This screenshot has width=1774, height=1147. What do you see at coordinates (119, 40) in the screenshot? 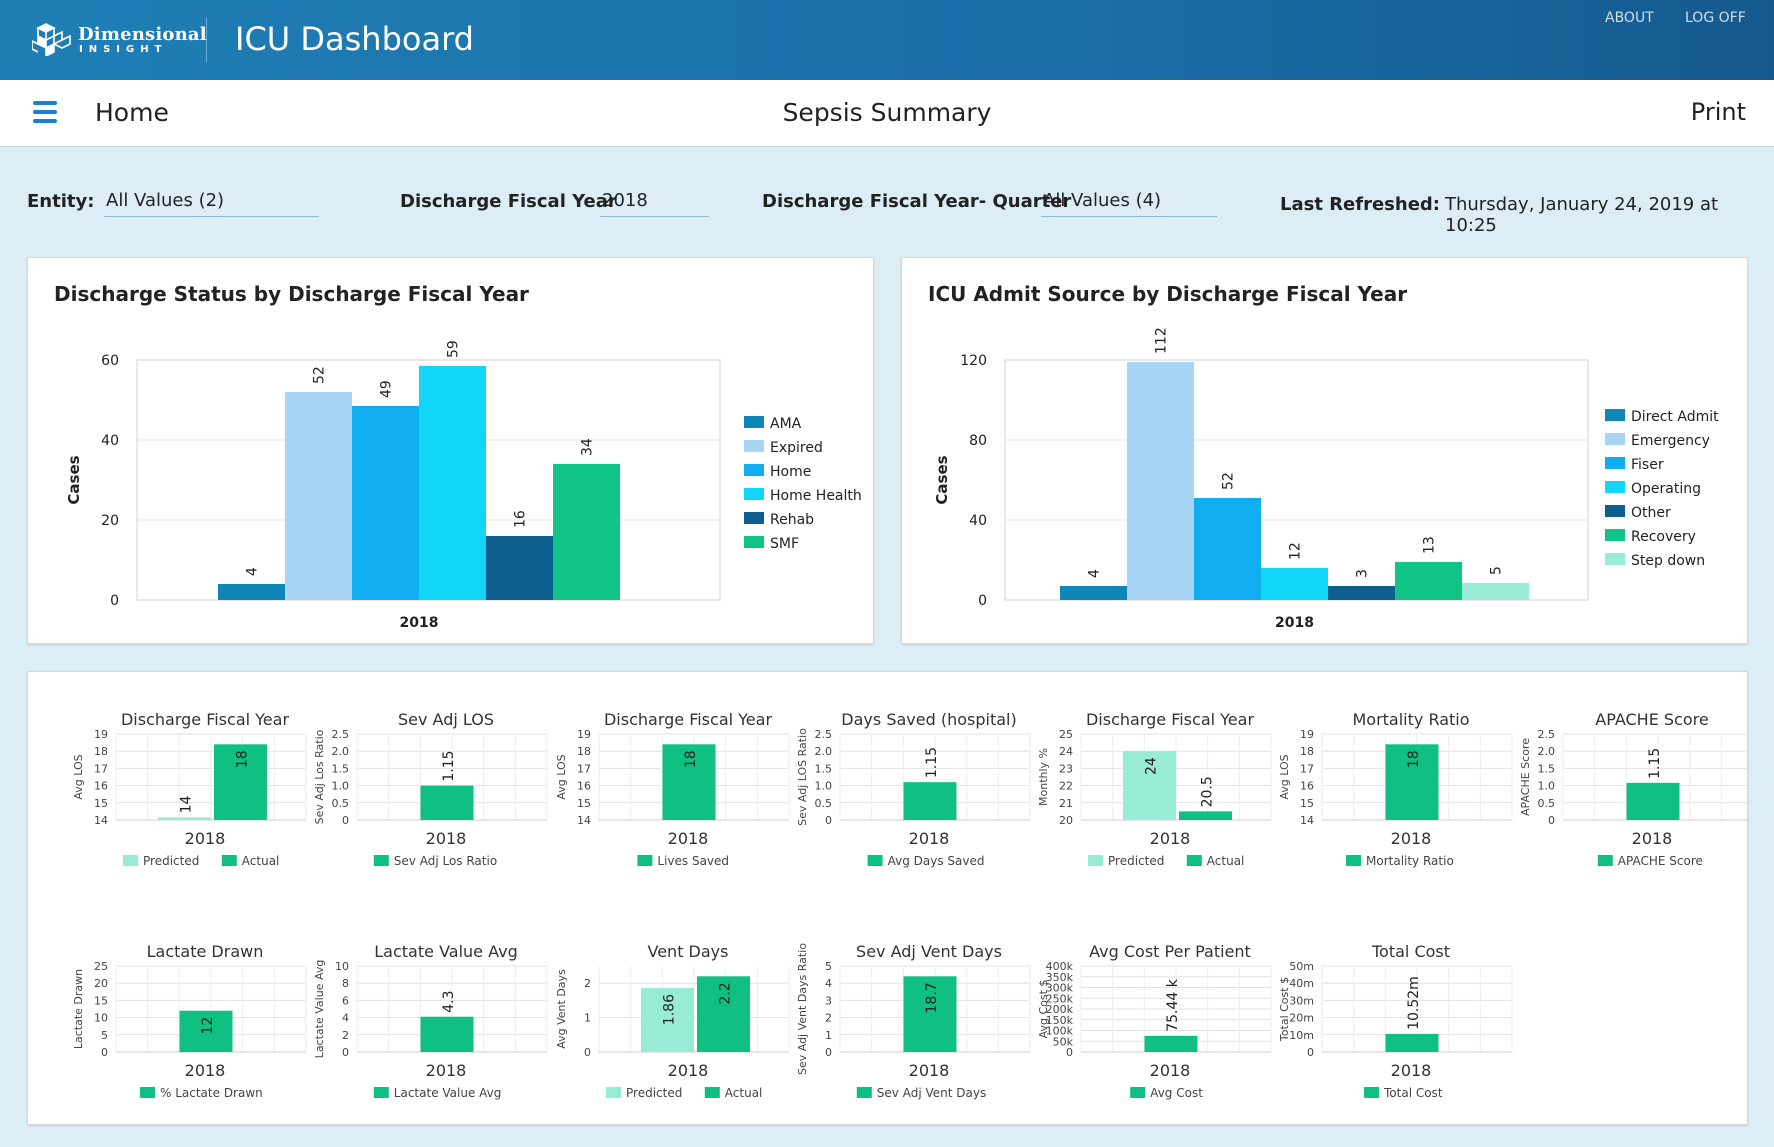
I see `dimensional-insight-logo: Dimensional INSIGHT` at bounding box center [119, 40].